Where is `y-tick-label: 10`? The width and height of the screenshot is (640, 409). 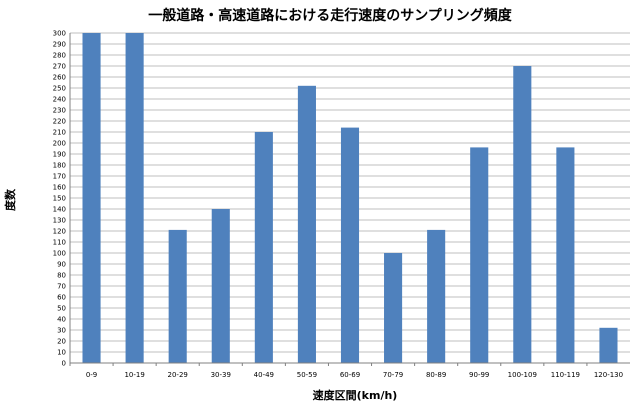
y-tick-label: 10 is located at coordinates (61, 353).